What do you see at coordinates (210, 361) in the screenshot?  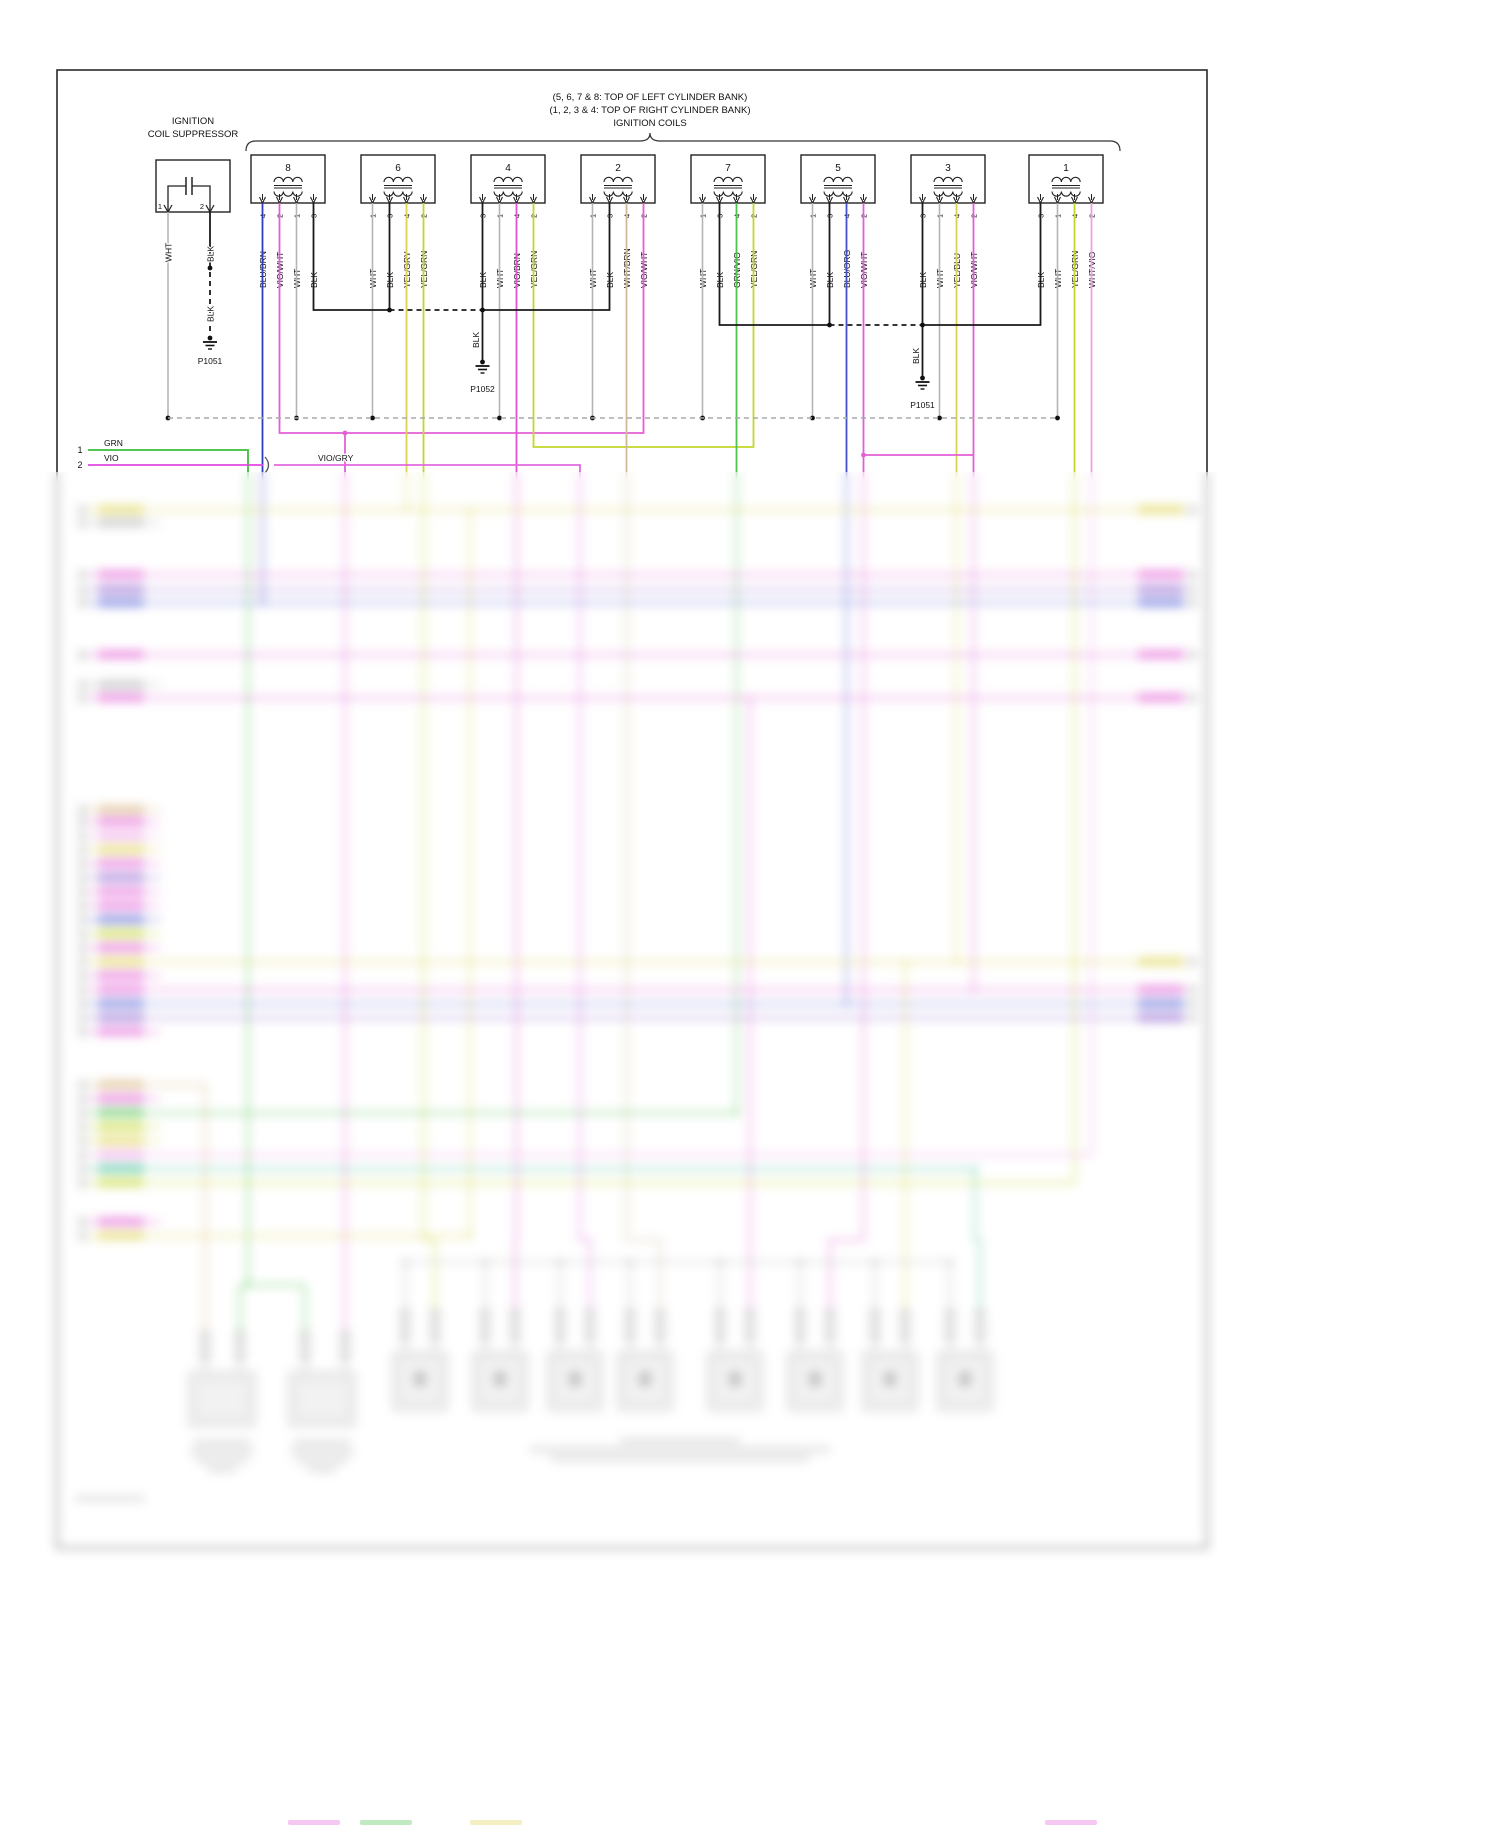 I see `ground-name: P1051` at bounding box center [210, 361].